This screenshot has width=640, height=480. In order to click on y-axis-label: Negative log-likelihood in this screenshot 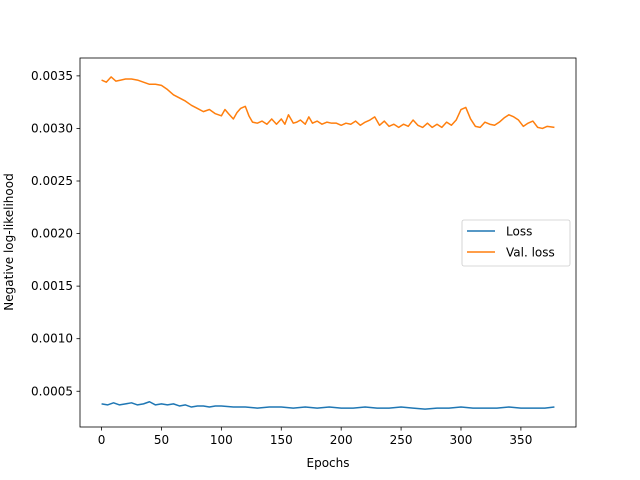, I will do `click(9, 241)`.